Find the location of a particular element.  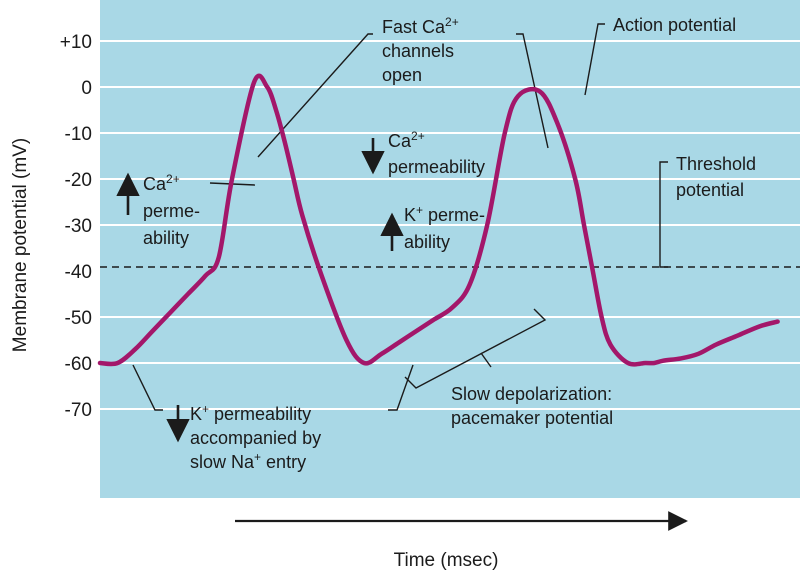

k-down-label-line: K+ permeability is located at coordinates (250, 413).